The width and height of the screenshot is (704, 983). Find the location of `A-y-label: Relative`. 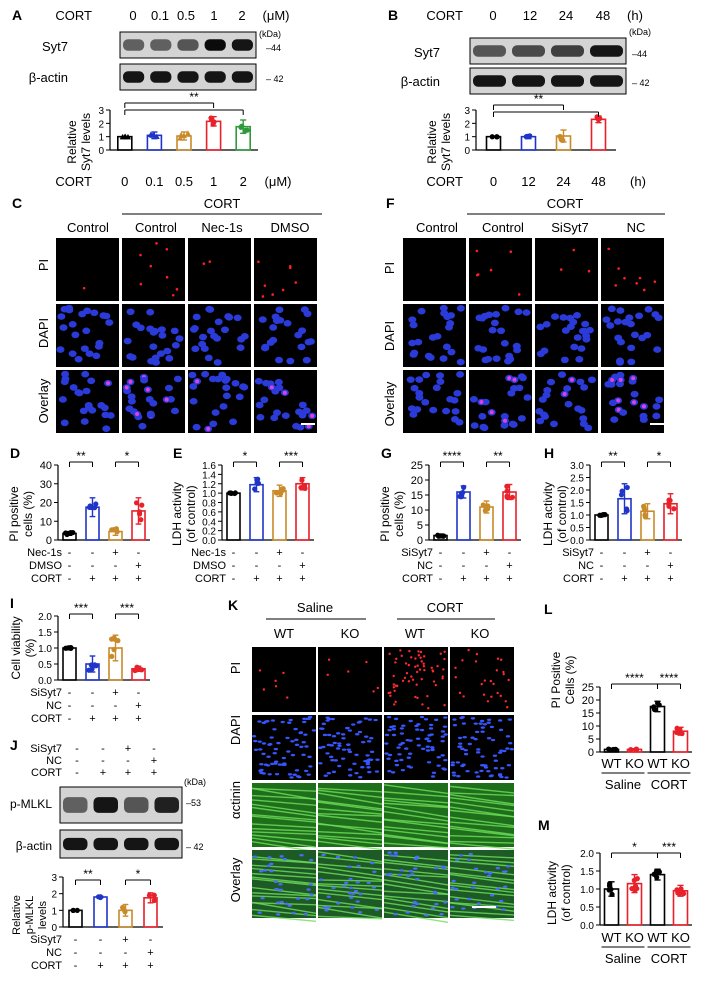

A-y-label: Relative is located at coordinates (72, 142).